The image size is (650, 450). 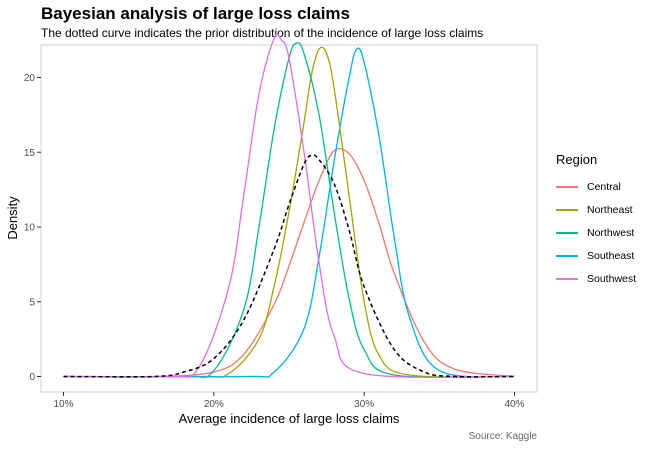 What do you see at coordinates (364, 404) in the screenshot?
I see `x-tick-label: 30%` at bounding box center [364, 404].